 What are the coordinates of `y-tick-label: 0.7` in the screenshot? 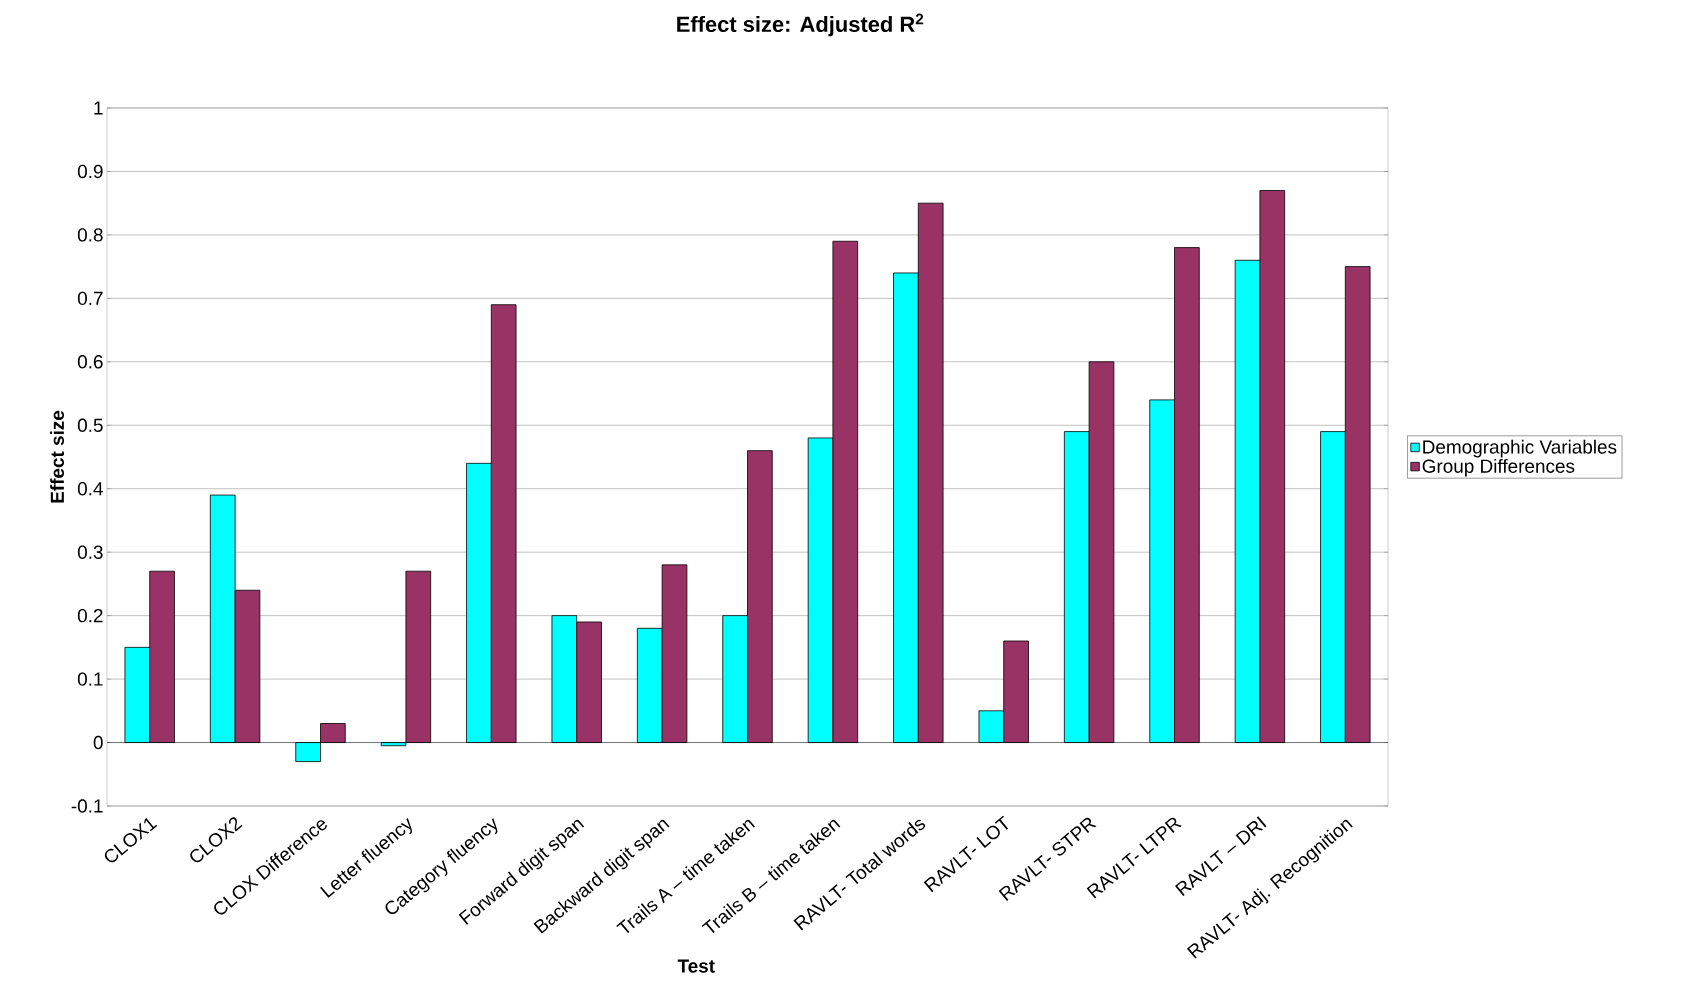 It's located at (90, 298).